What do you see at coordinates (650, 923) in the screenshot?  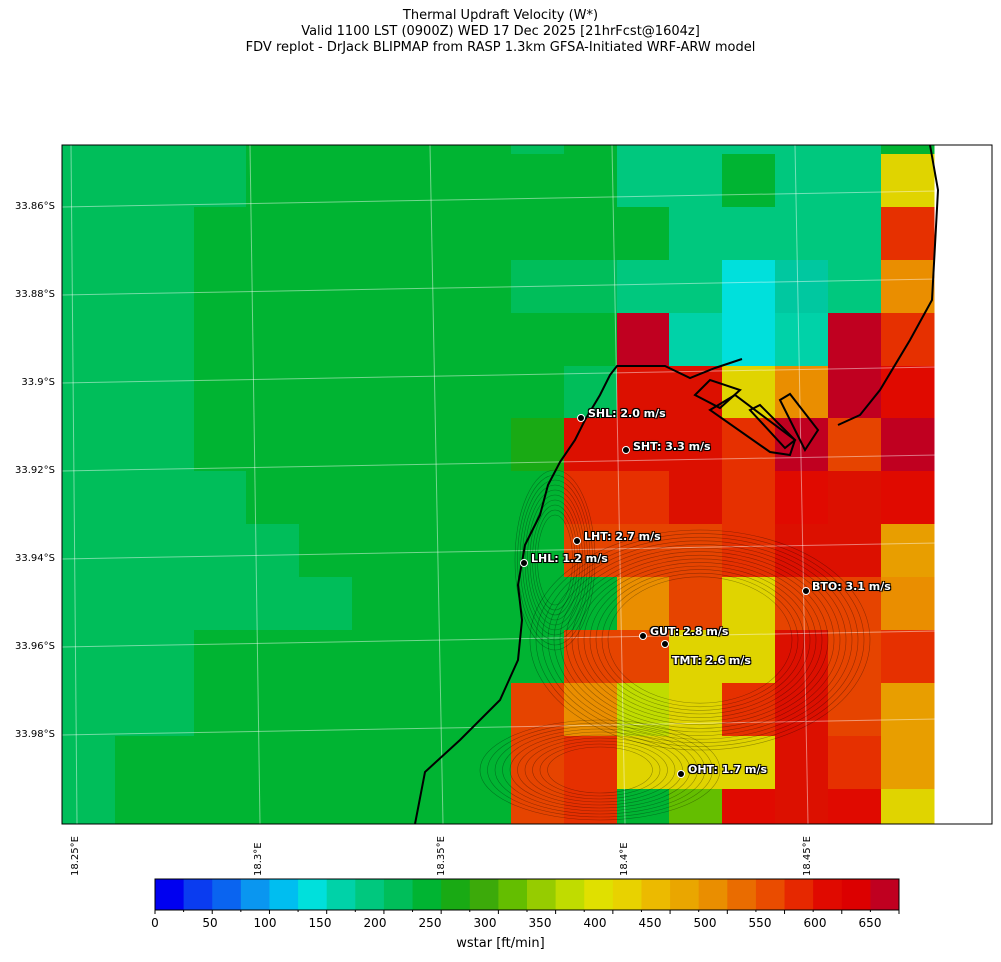 I see `colorbar-tick-label: 450` at bounding box center [650, 923].